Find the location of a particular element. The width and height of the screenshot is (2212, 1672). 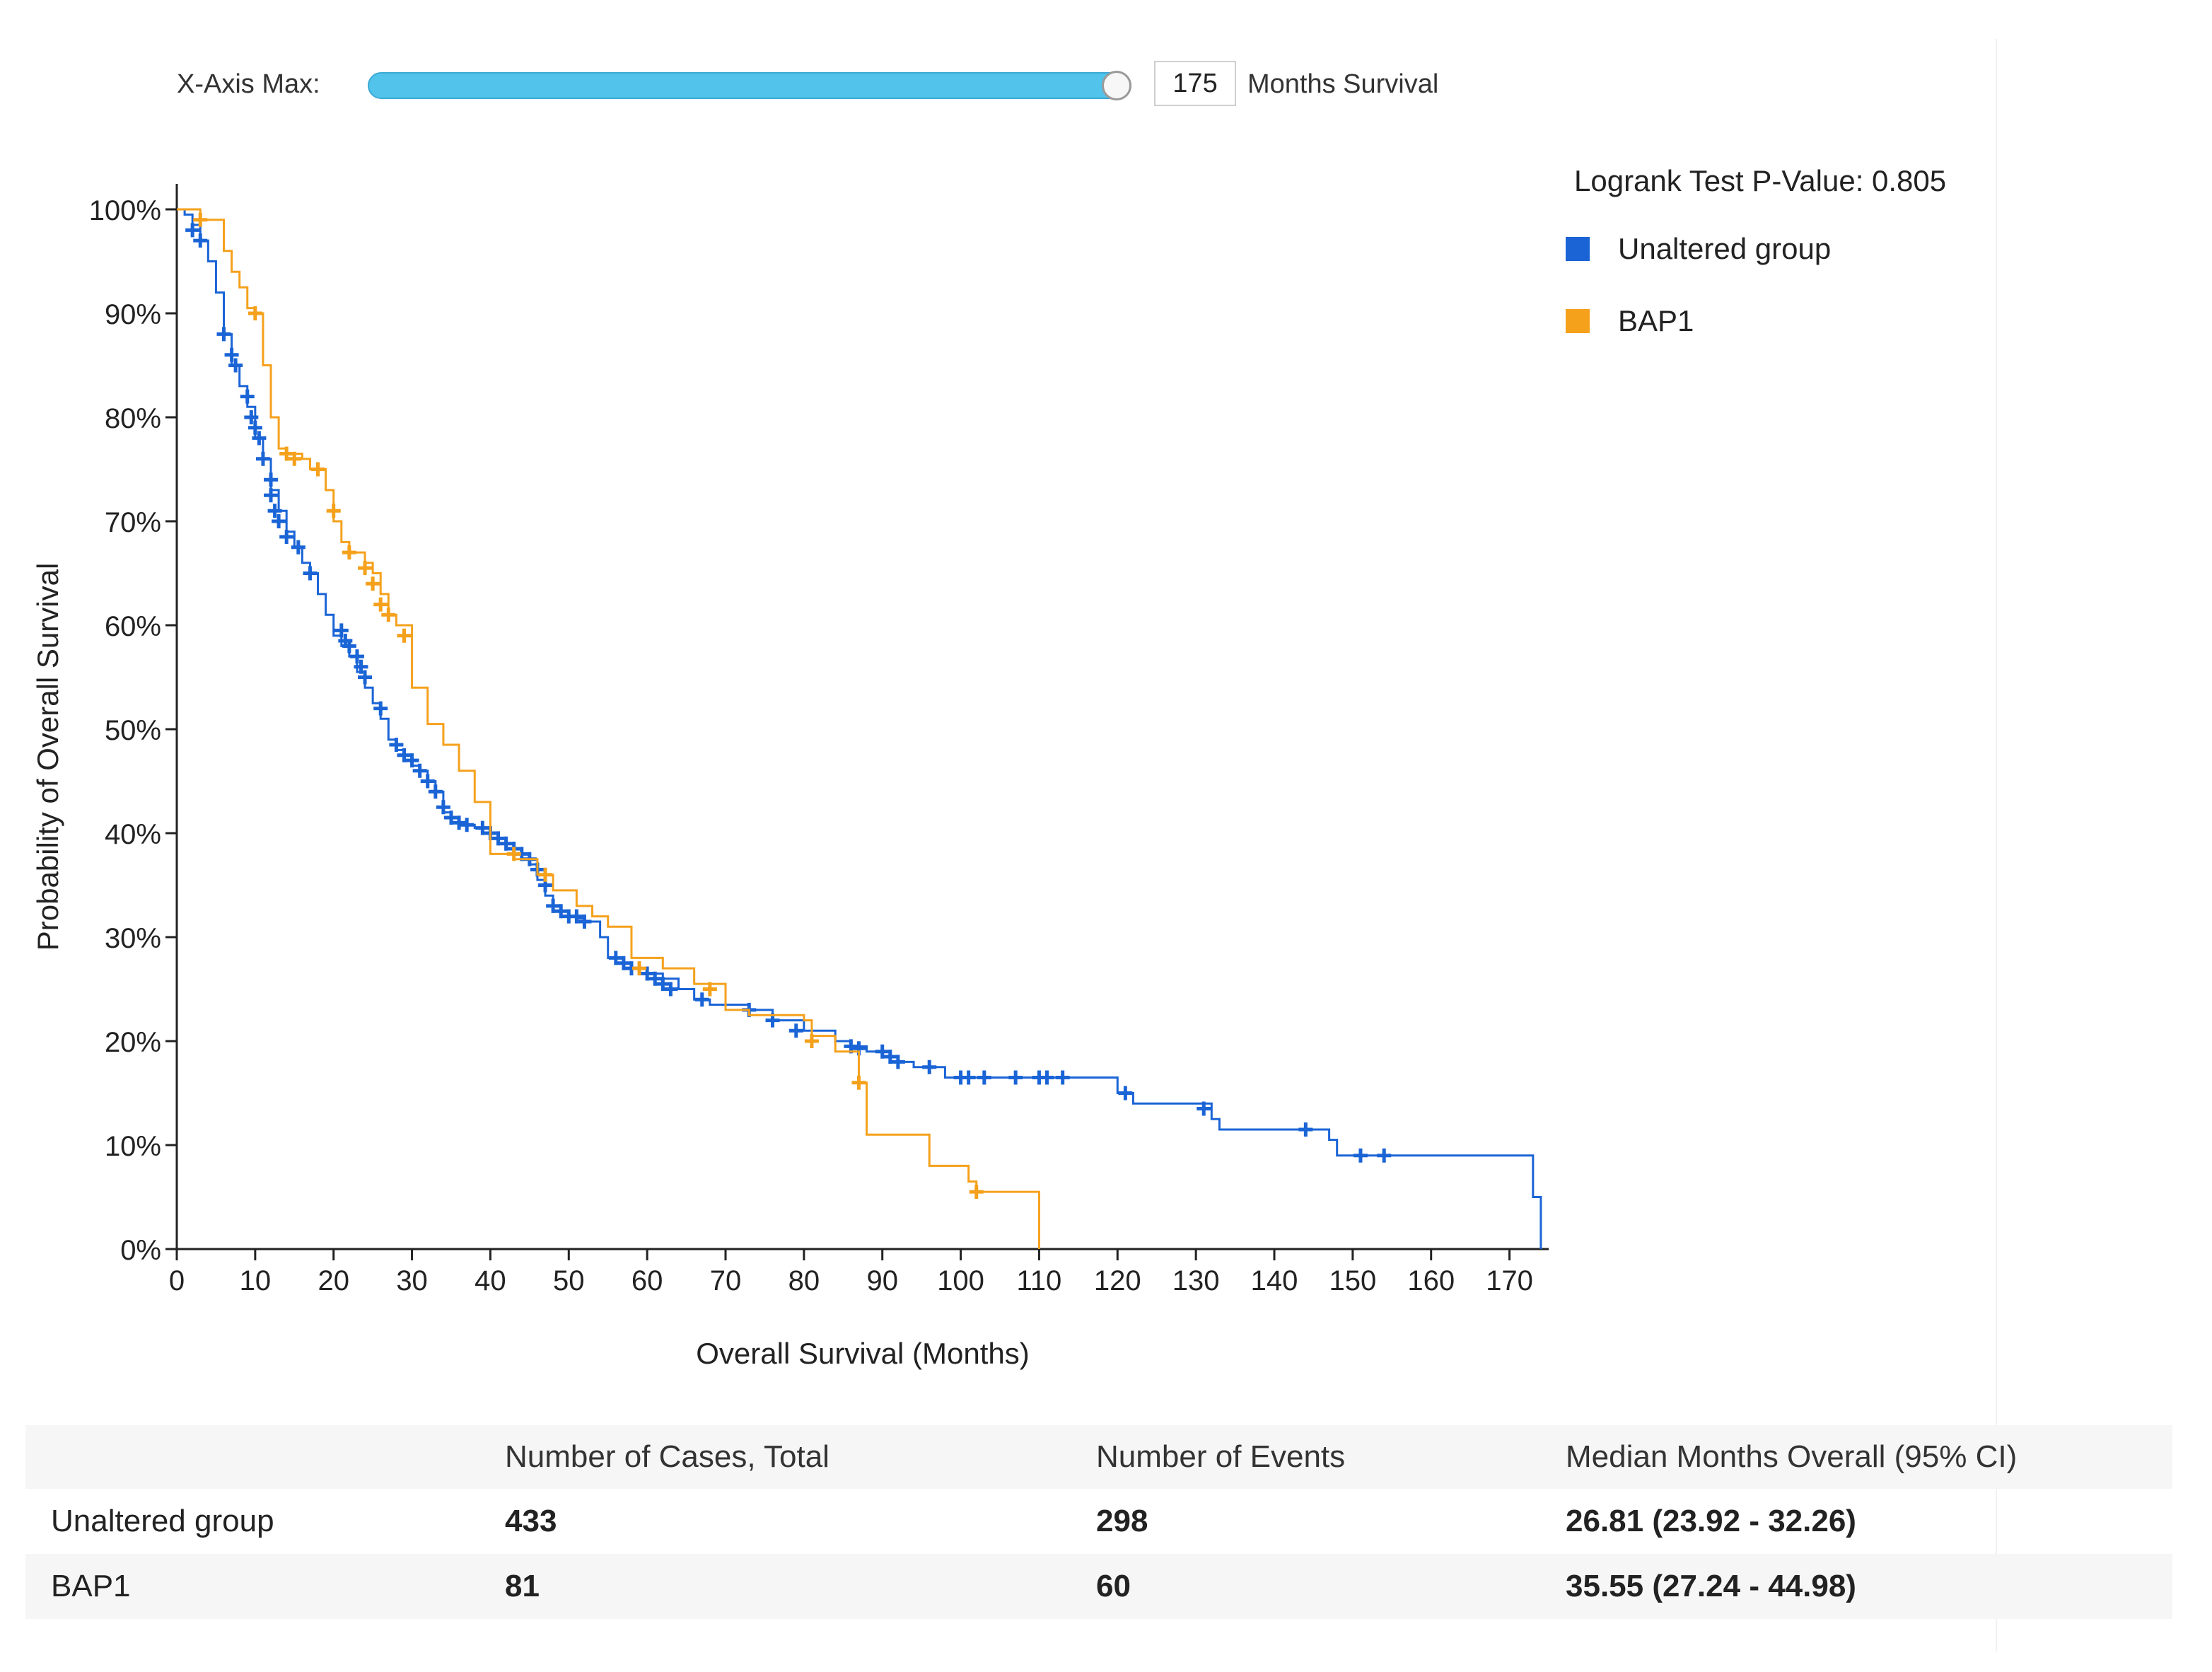

table-row: BAP1 81 60 35.55 (27.24 - 44.98) is located at coordinates (1098, 1586).